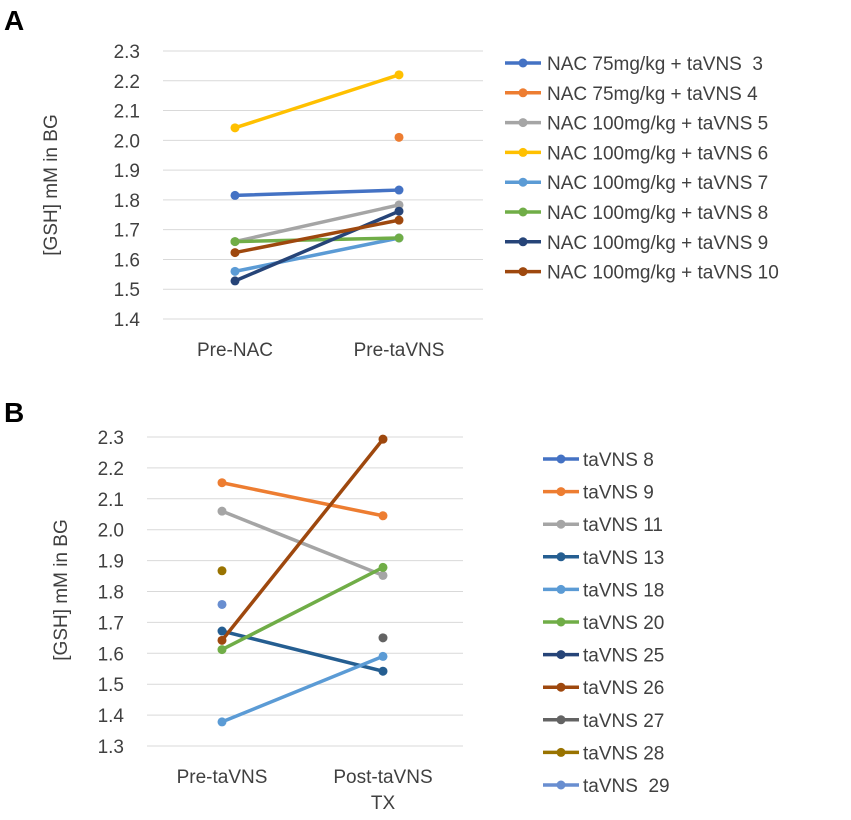 The width and height of the screenshot is (851, 820). I want to click on legend-item: taVNS 11, so click(603, 525).